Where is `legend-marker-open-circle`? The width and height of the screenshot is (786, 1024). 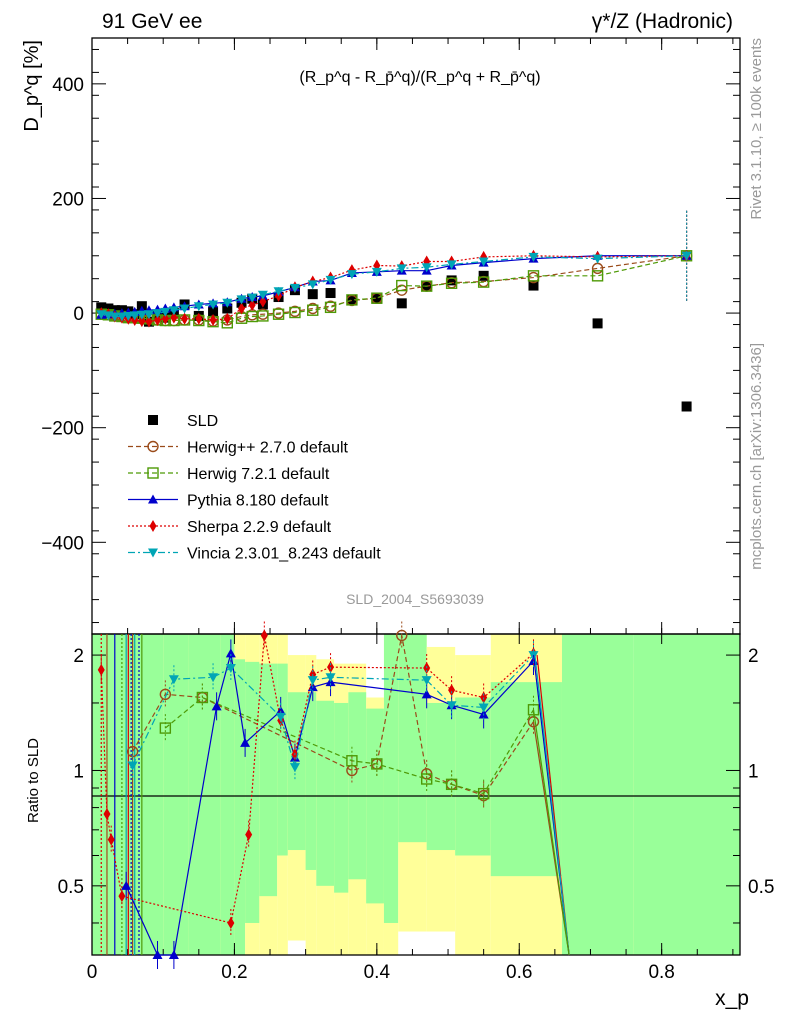
legend-marker-open-circle is located at coordinates (153, 446).